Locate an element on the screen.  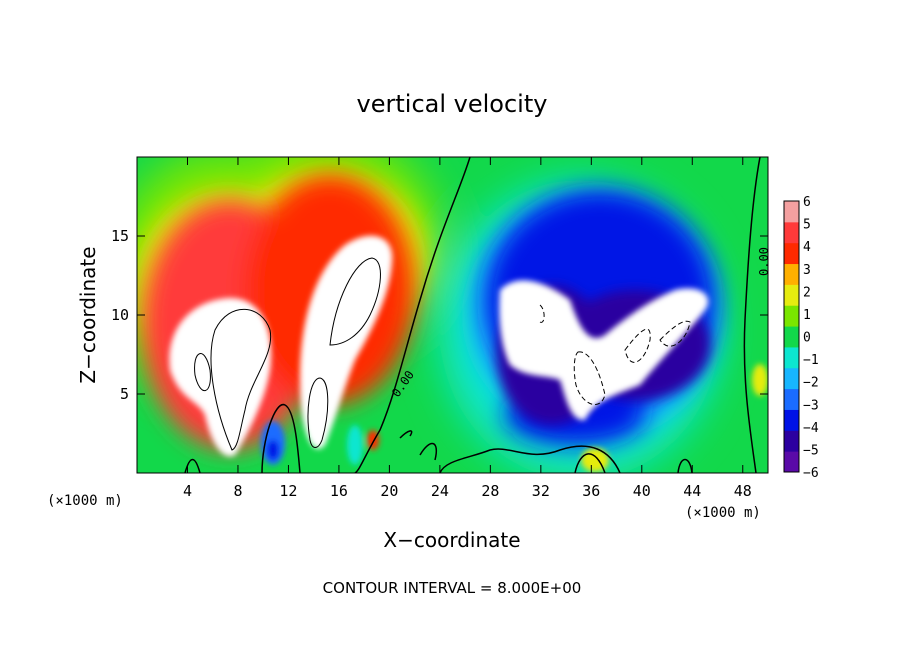
y-axis-label: Z−coordinate is located at coordinates (88, 314).